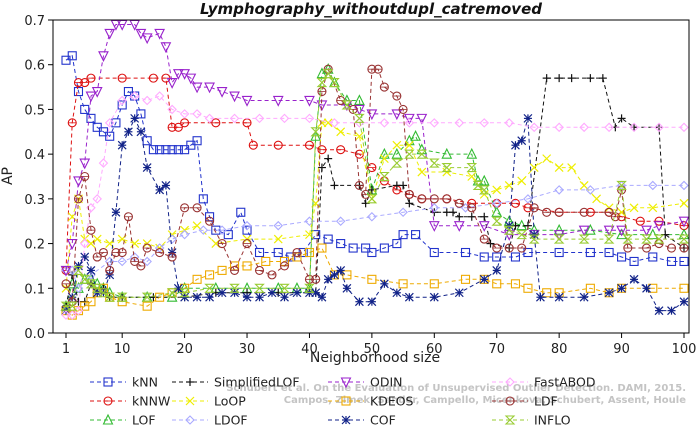 The height and width of the screenshot is (434, 698). Describe the element at coordinates (130, 401) in the screenshot. I see `legend-item-knnw: kNNW` at that location.